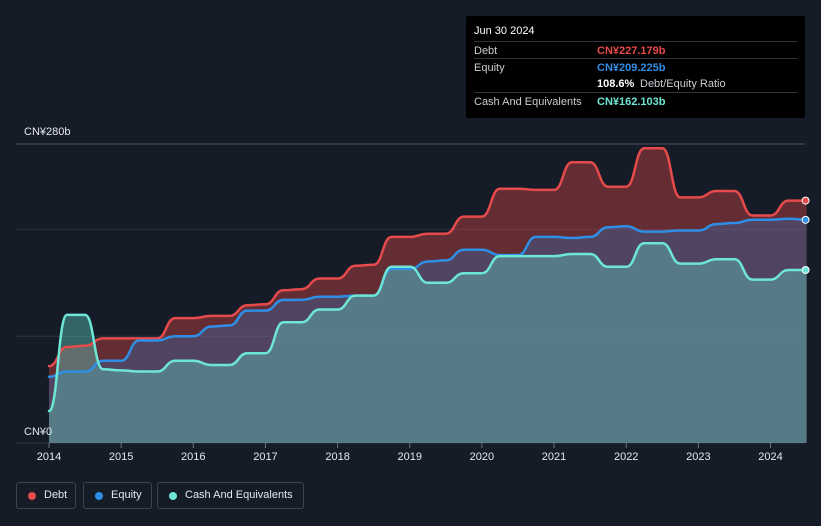 This screenshot has width=821, height=526. What do you see at coordinates (805, 219) in the screenshot?
I see `end-marker-equity` at bounding box center [805, 219].